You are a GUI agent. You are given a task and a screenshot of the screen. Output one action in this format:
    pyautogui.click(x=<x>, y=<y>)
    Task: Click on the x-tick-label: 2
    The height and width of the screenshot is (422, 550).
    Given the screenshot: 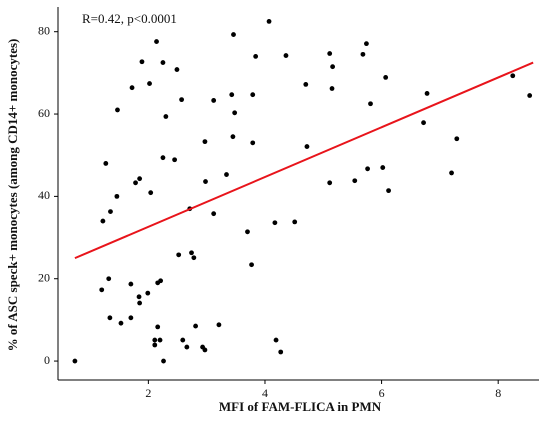 What is the action you would take?
    pyautogui.click(x=148, y=393)
    